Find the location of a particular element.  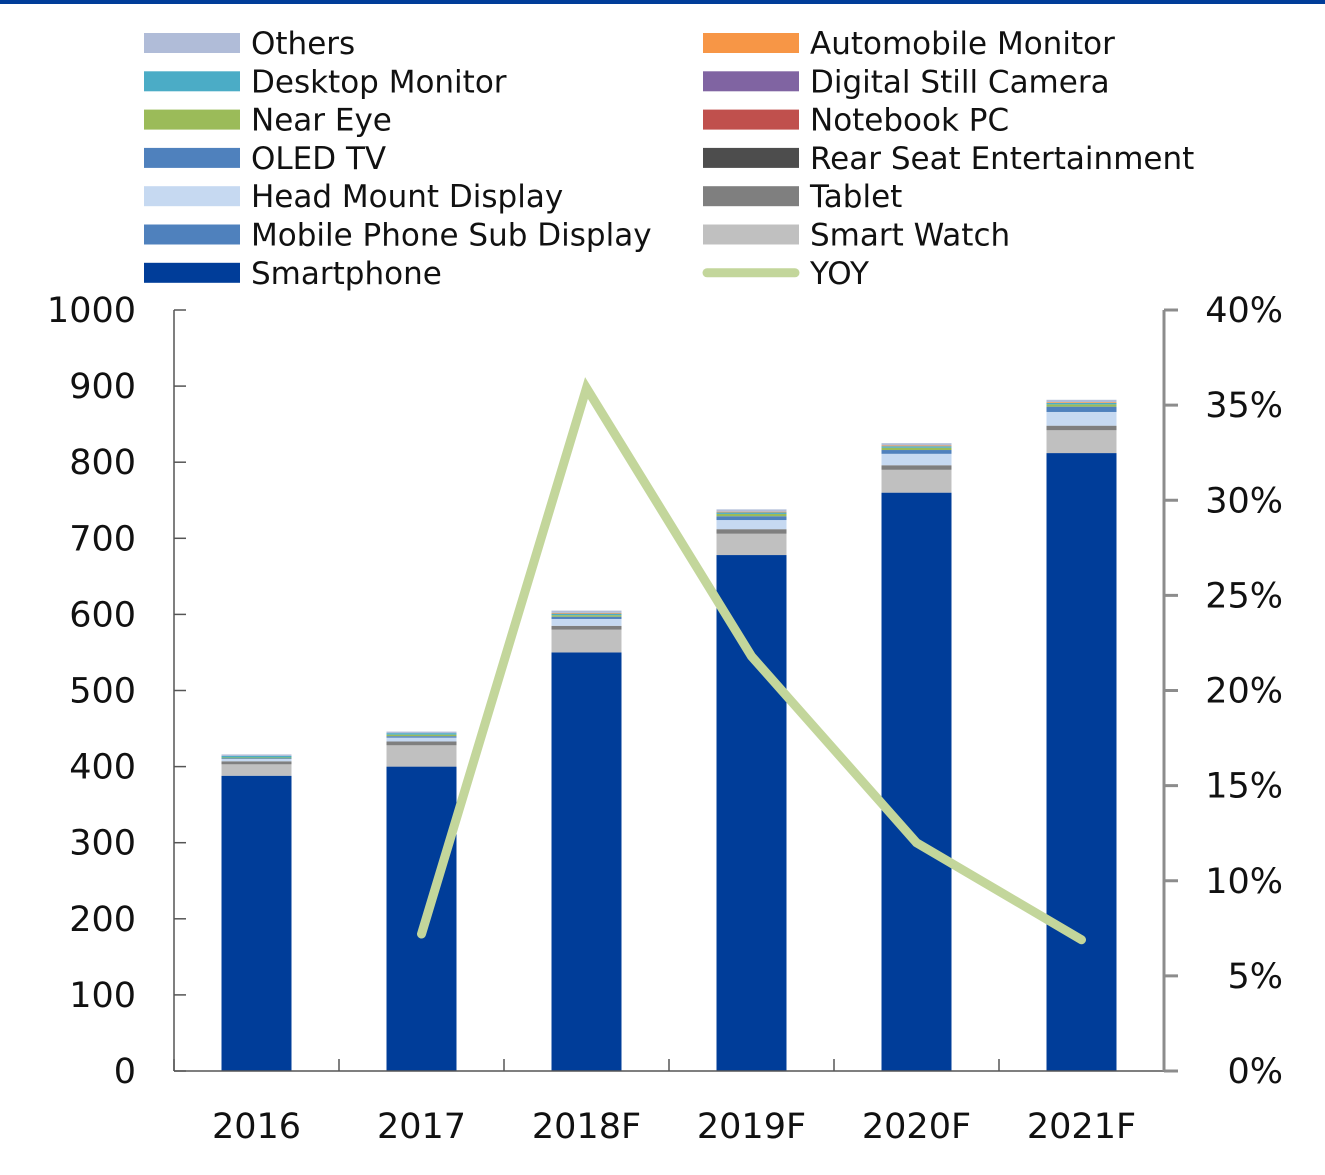

left-tick-label: 100 is located at coordinates (102, 996).